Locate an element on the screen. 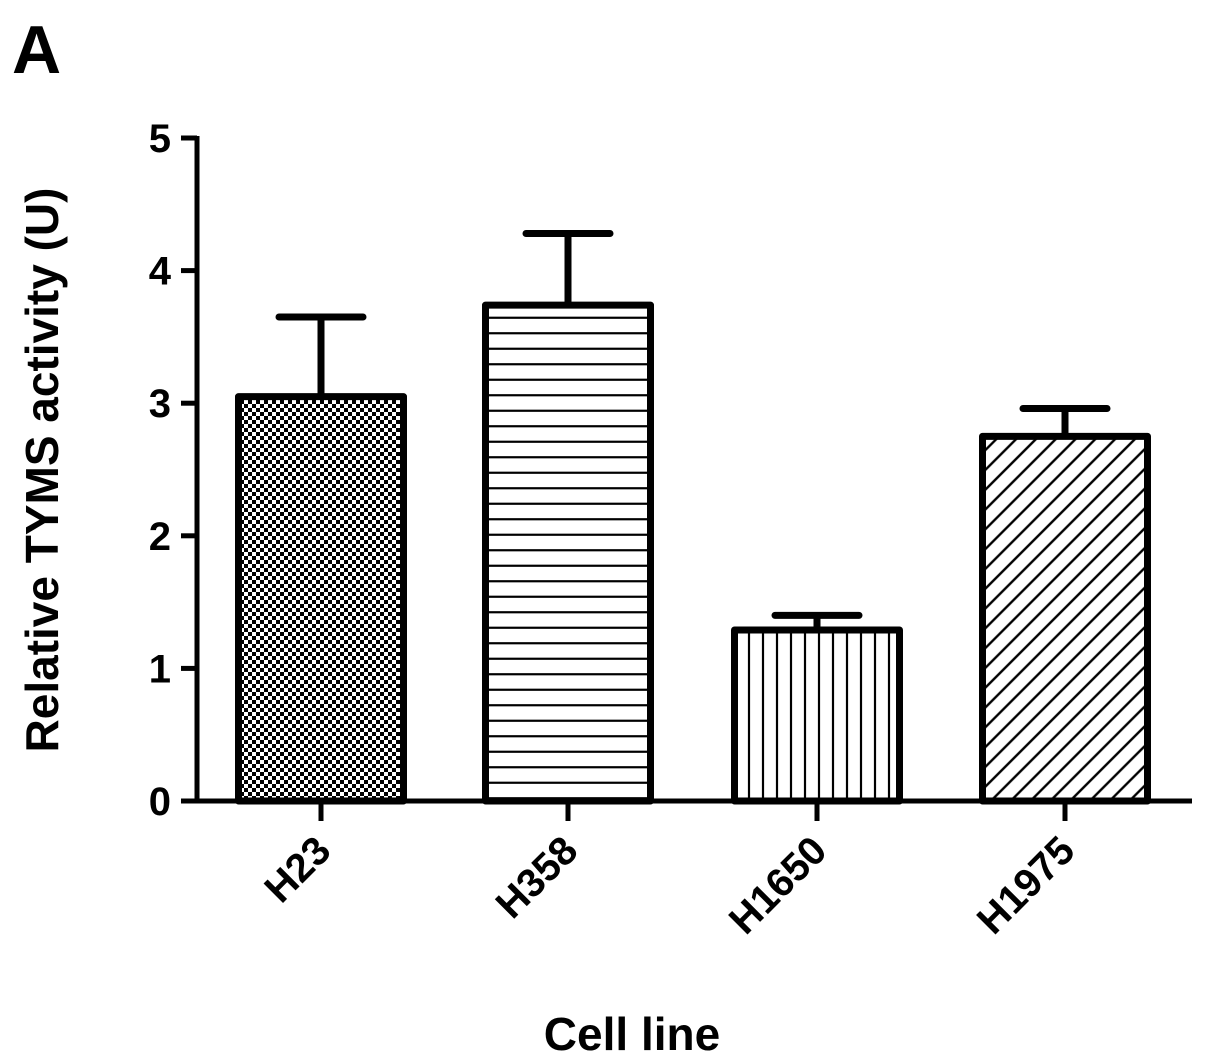 This screenshot has width=1205, height=1064. bar-h23 is located at coordinates (321, 599).